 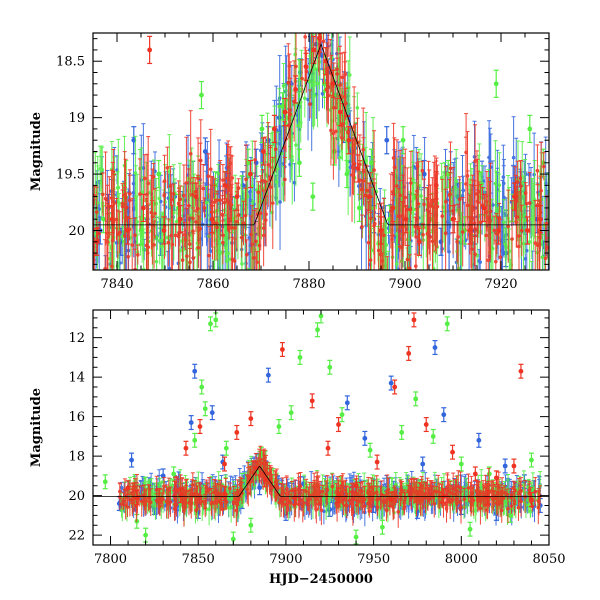 I want to click on x-tick-label: 7860, so click(x=212, y=284).